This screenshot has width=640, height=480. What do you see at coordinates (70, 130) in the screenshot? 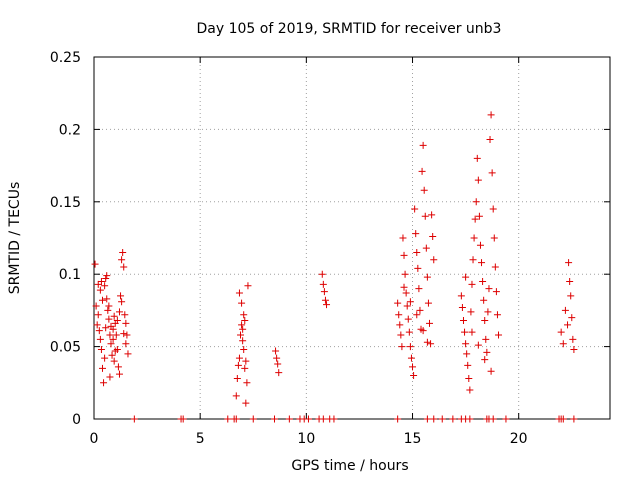
I see `y-tick-label: 0.2` at bounding box center [70, 130].